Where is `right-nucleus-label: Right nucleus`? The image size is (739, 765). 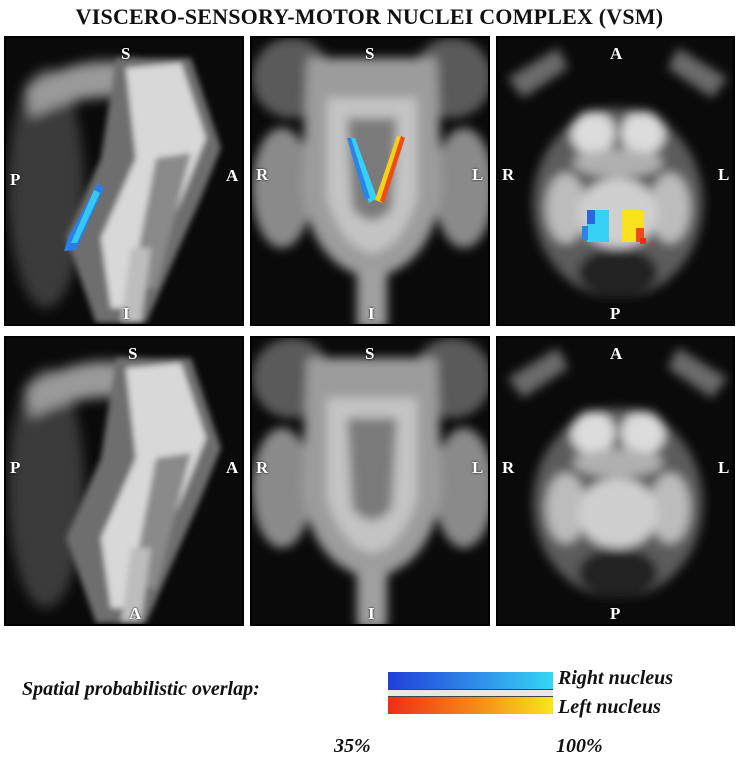
right-nucleus-label: Right nucleus is located at coordinates (616, 678).